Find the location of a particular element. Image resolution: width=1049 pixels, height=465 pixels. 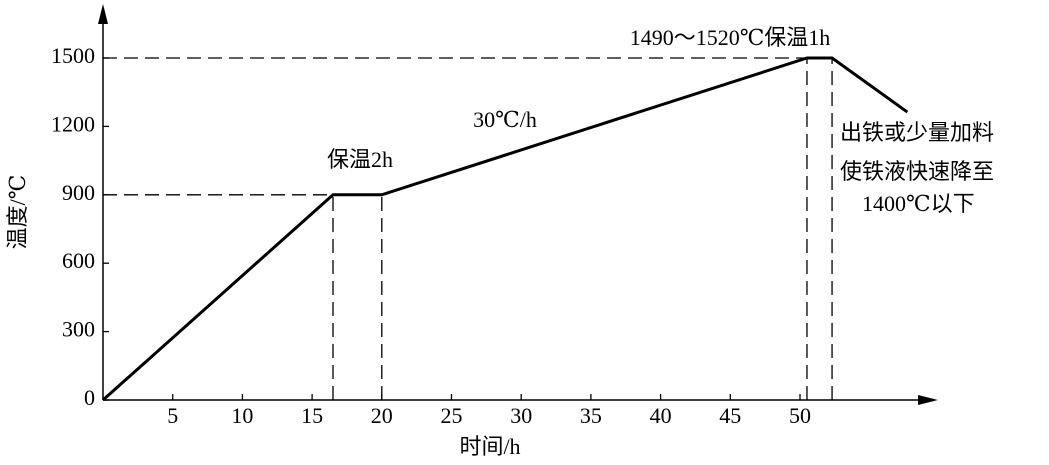

annotation: 保温2h is located at coordinates (360, 159).